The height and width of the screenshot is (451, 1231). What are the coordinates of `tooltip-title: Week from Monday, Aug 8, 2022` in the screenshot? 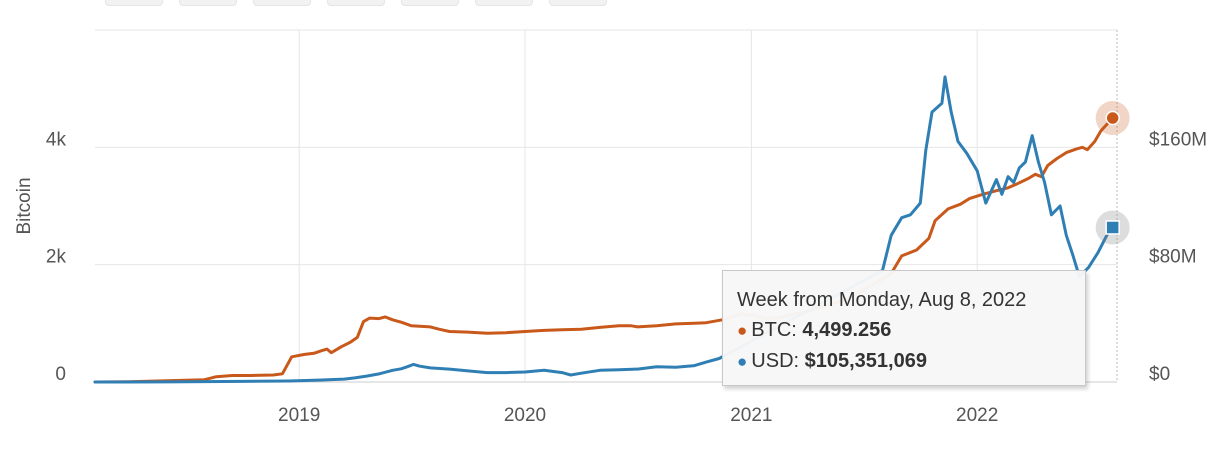 It's located at (882, 300).